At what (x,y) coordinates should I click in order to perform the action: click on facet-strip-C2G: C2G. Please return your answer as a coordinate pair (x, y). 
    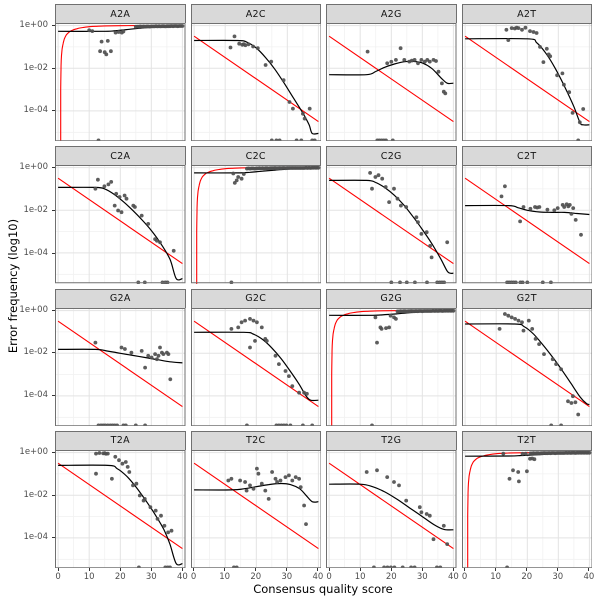
    Looking at the image, I should click on (391, 156).